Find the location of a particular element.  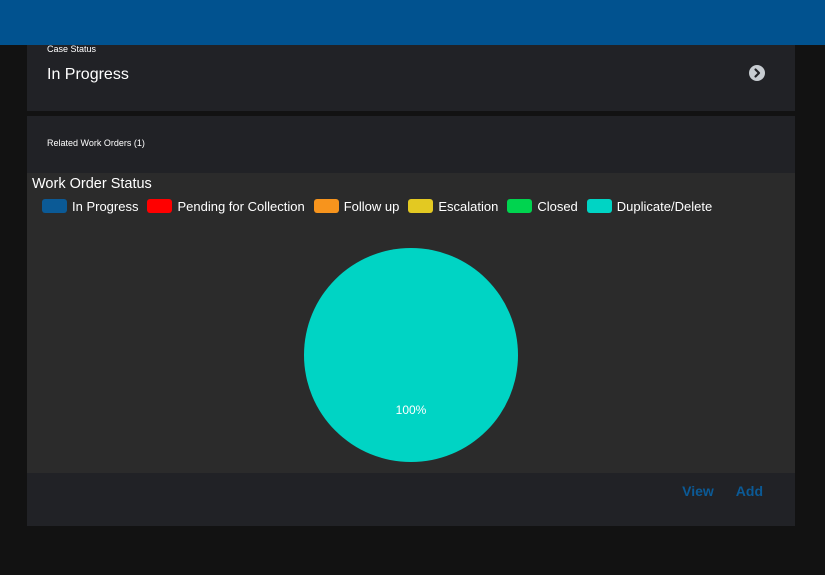

view-link: View is located at coordinates (698, 491).